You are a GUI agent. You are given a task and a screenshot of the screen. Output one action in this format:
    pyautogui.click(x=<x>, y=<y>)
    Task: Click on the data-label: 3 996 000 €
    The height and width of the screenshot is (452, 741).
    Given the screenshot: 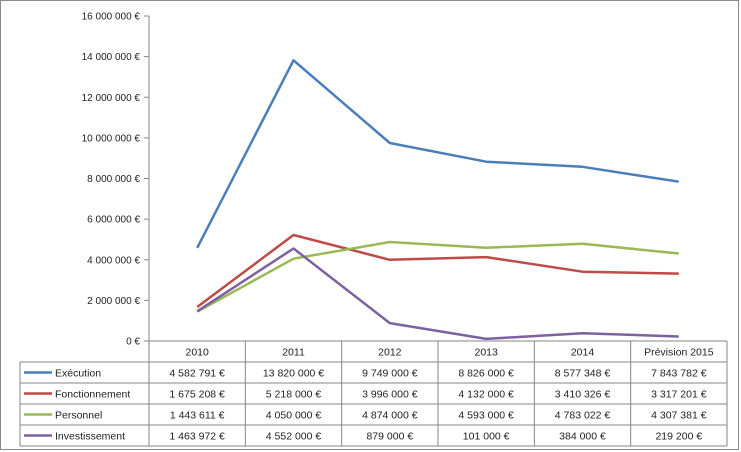 What is the action you would take?
    pyautogui.click(x=390, y=394)
    